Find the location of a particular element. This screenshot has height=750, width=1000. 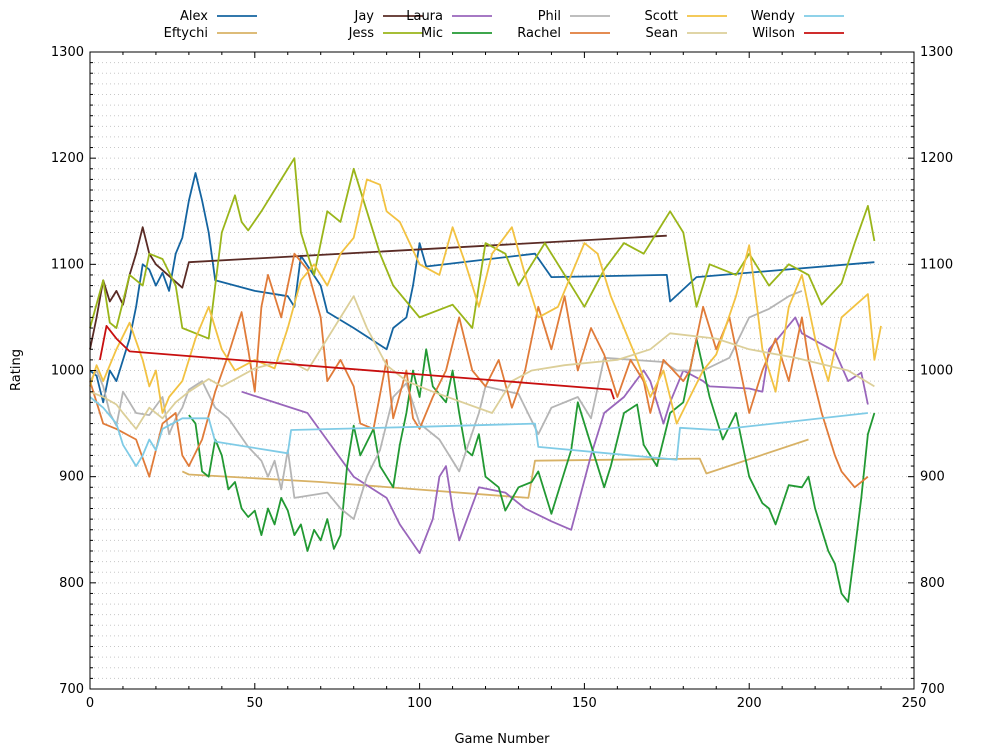

legend-label-mic: Mic is located at coordinates (432, 33).